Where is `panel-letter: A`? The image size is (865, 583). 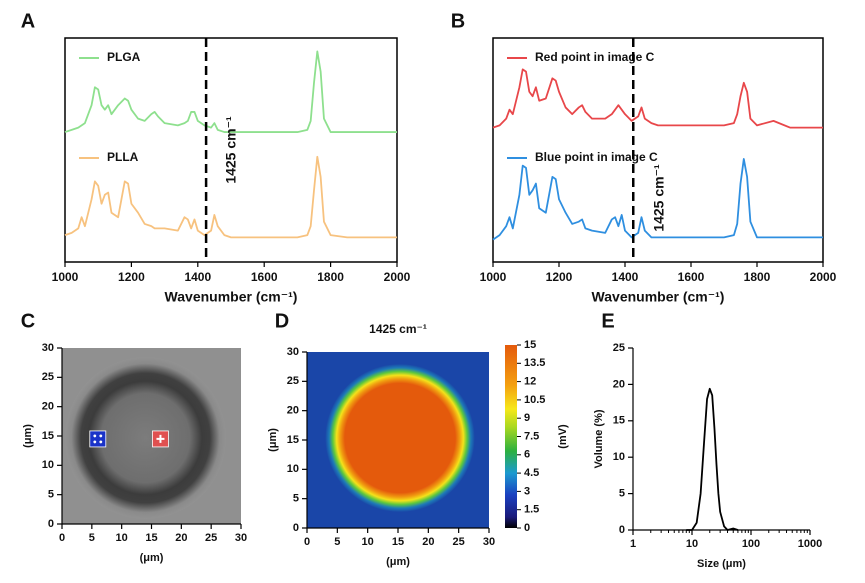
panel-letter: A is located at coordinates (28, 21).